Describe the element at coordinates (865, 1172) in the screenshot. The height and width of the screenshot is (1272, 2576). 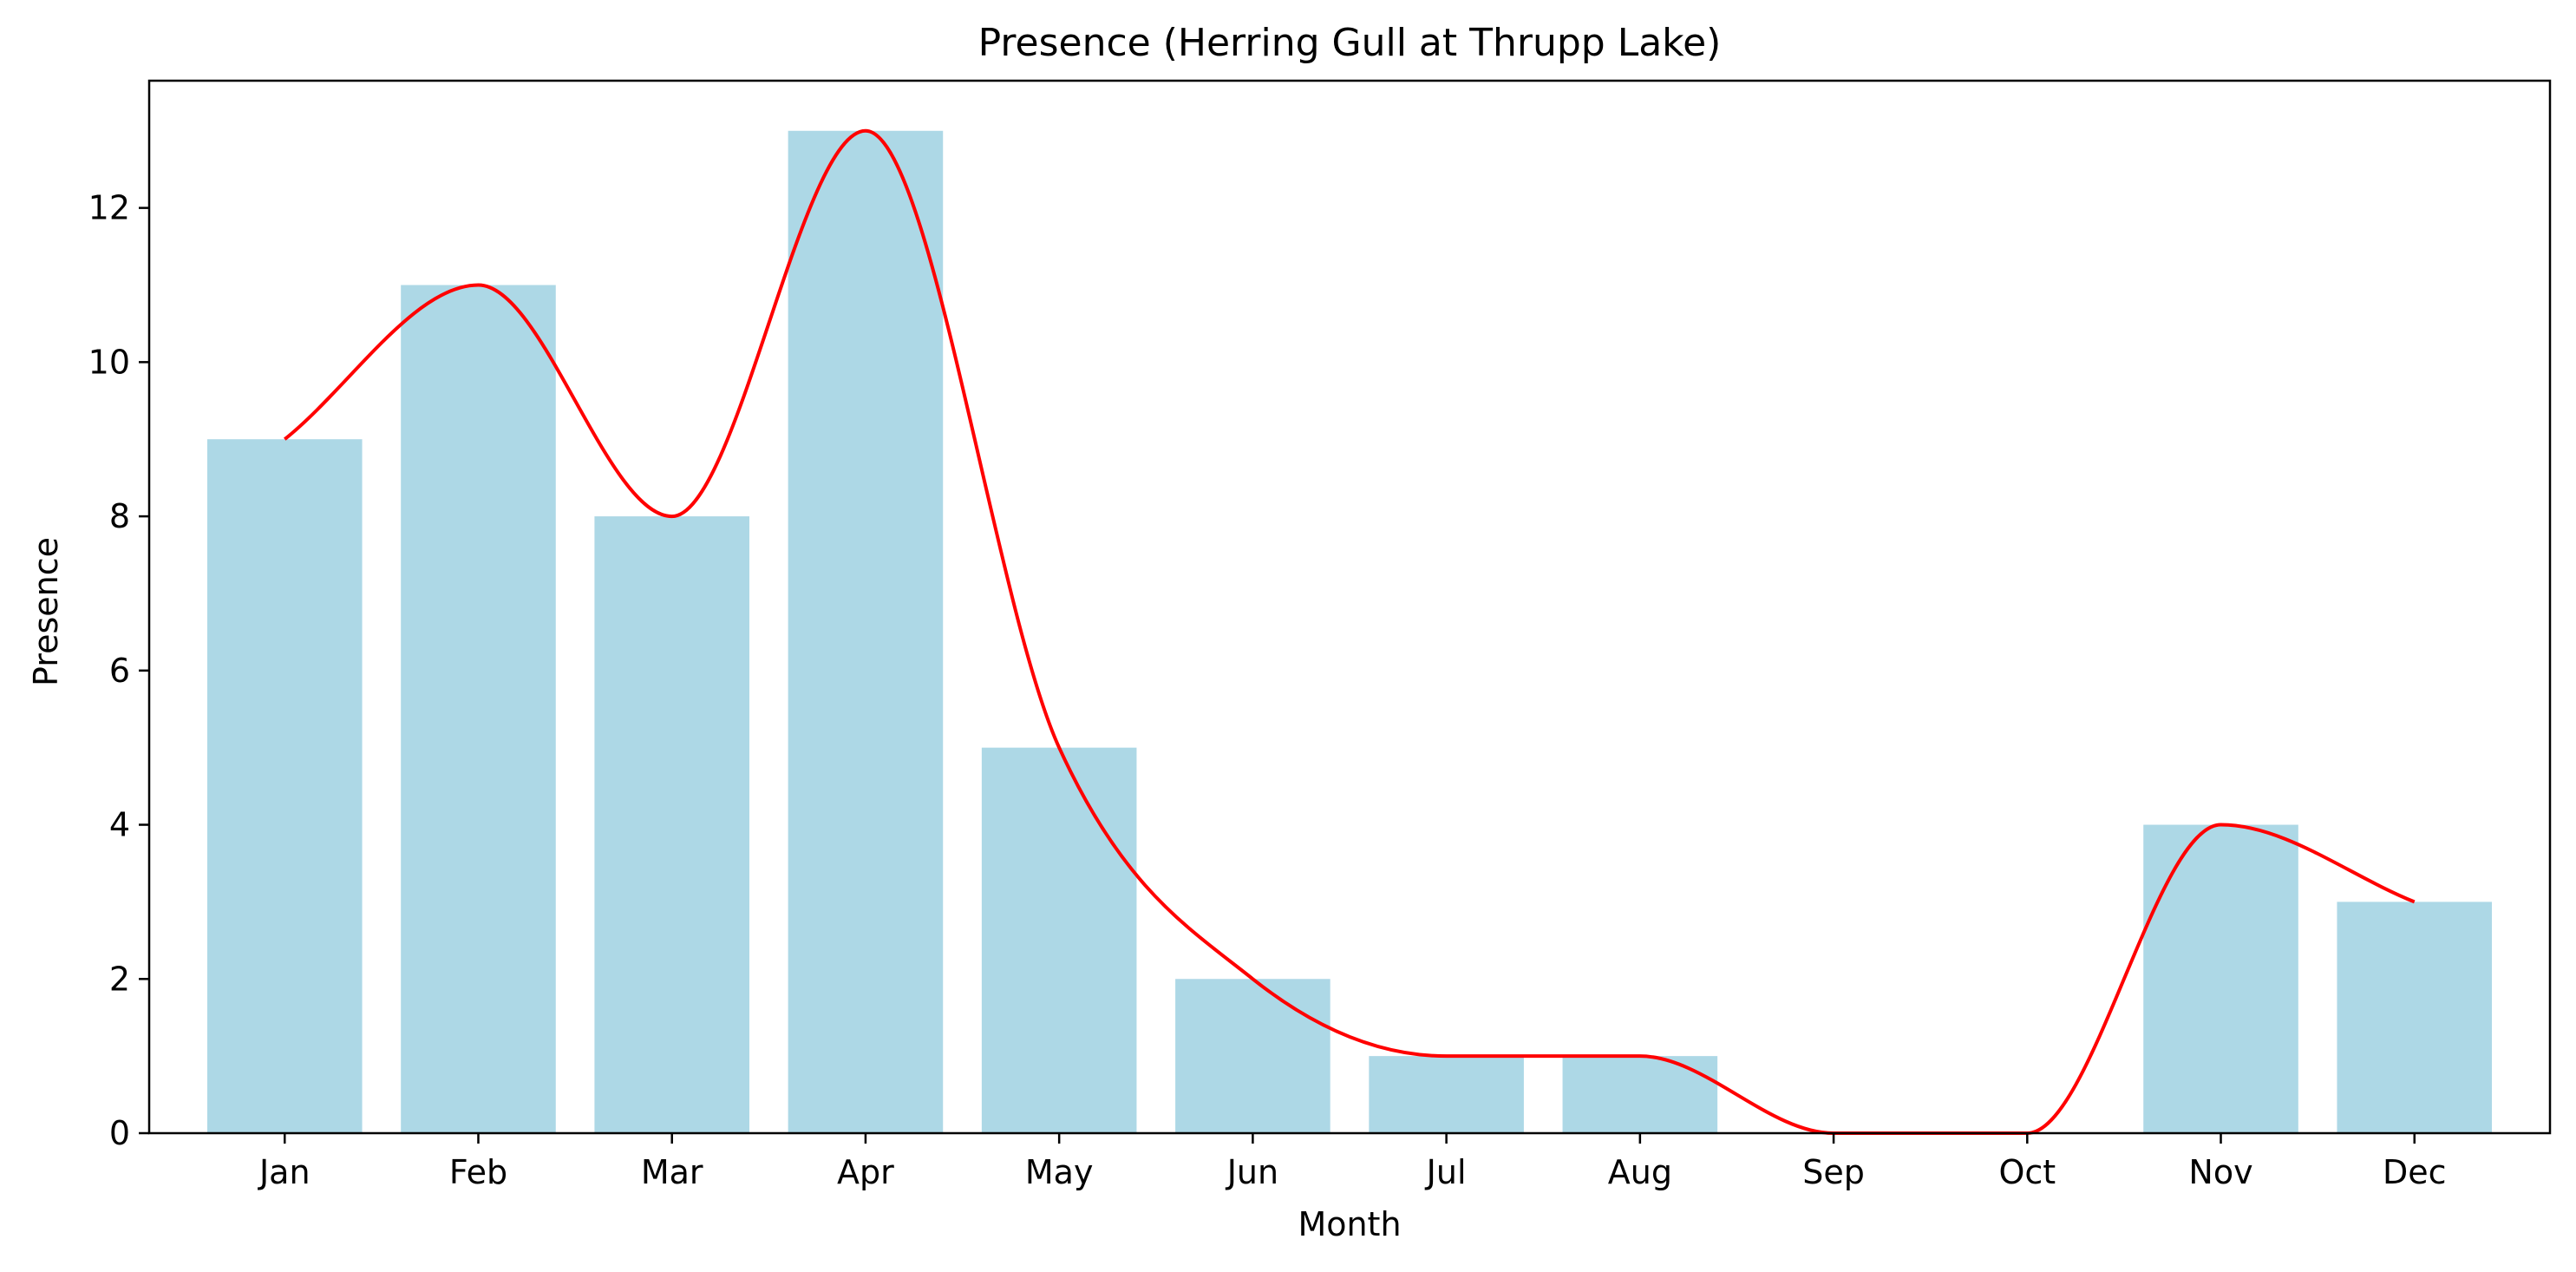
I see `x-tick-label-apr: Apr` at that location.